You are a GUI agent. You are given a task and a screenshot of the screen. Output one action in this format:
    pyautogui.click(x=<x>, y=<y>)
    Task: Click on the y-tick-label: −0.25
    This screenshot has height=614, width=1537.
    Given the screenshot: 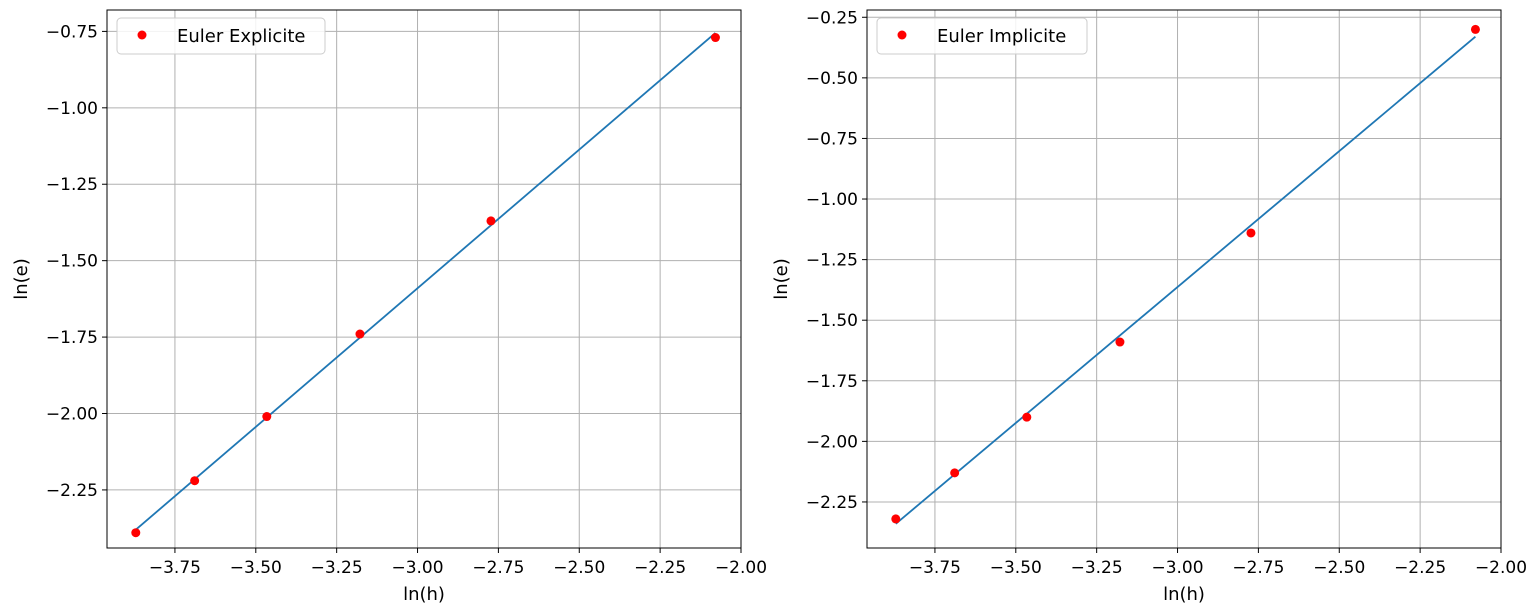 What is the action you would take?
    pyautogui.click(x=832, y=18)
    